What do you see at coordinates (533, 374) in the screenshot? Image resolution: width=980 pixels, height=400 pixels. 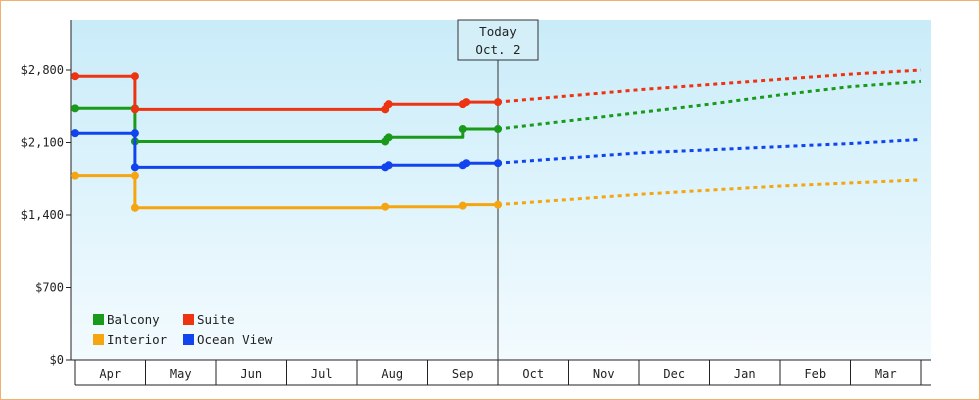 I see `x-tick-label: Oct` at bounding box center [533, 374].